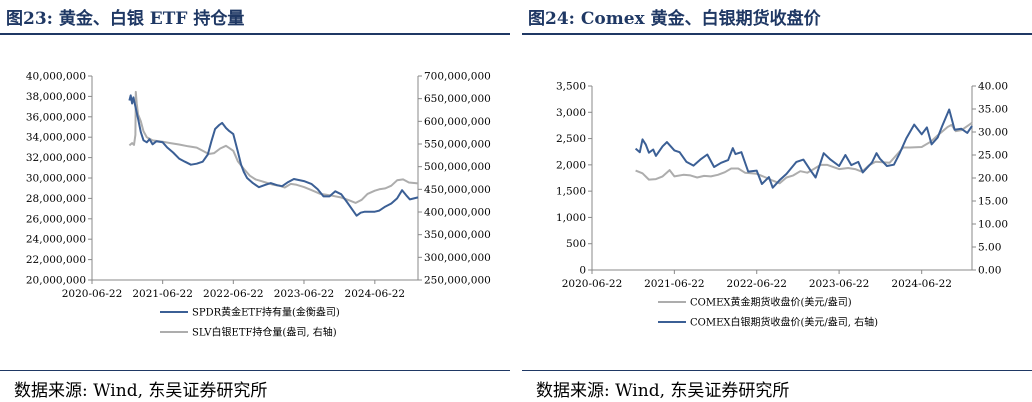  I want to click on y2-tick-label: 650,000,000, so click(457, 99).